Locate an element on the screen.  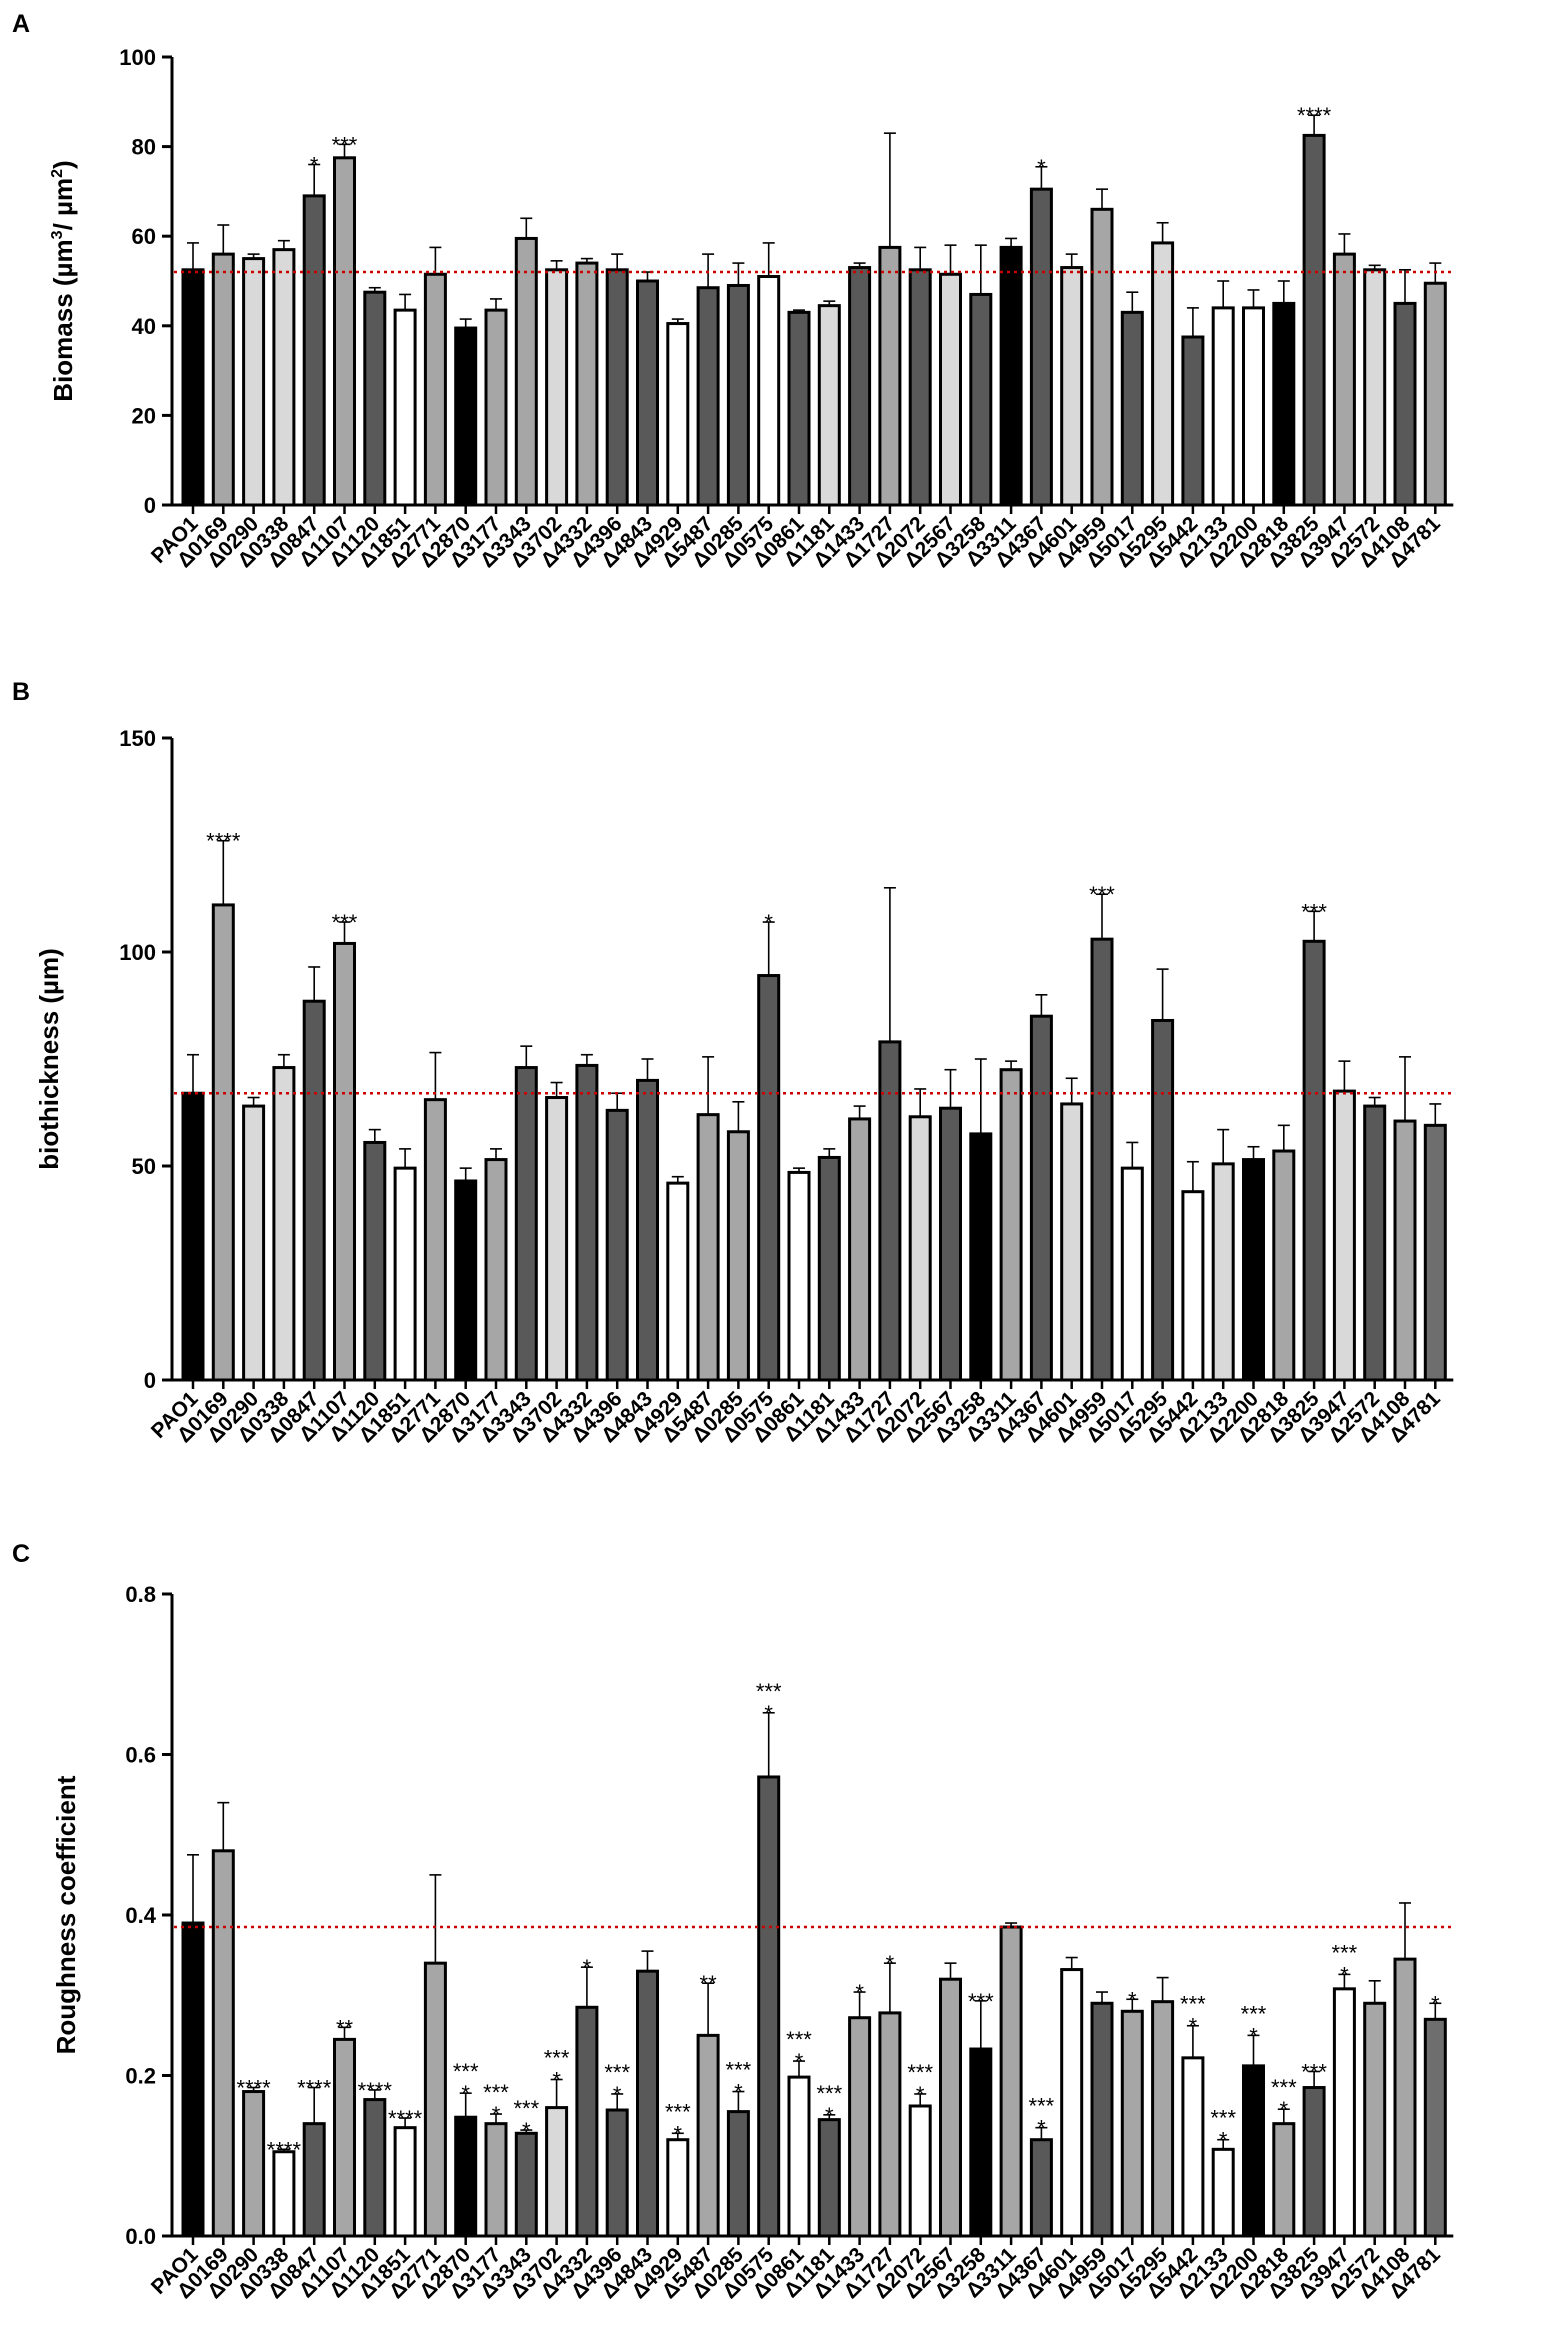
panel-letter: B is located at coordinates (21, 692).